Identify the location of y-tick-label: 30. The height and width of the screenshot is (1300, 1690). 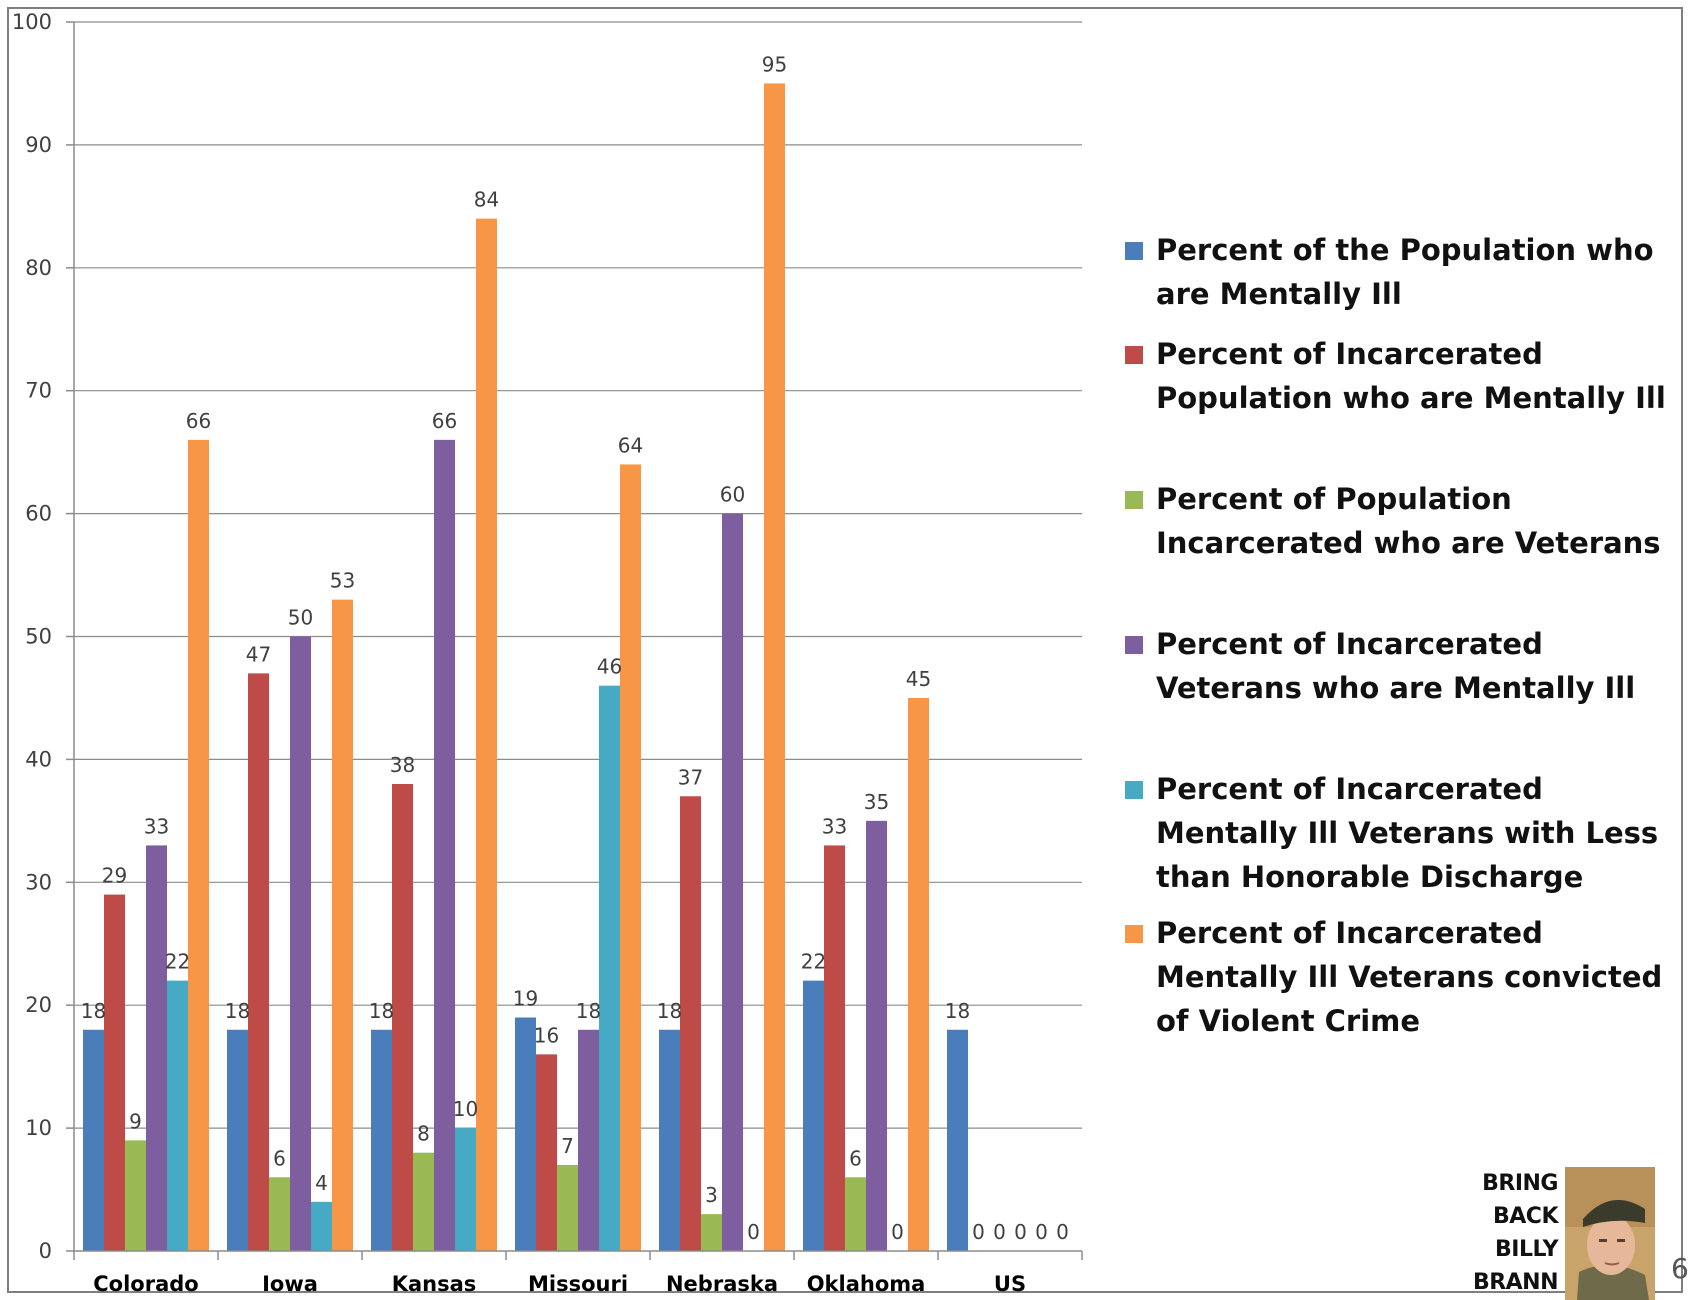
(38, 882).